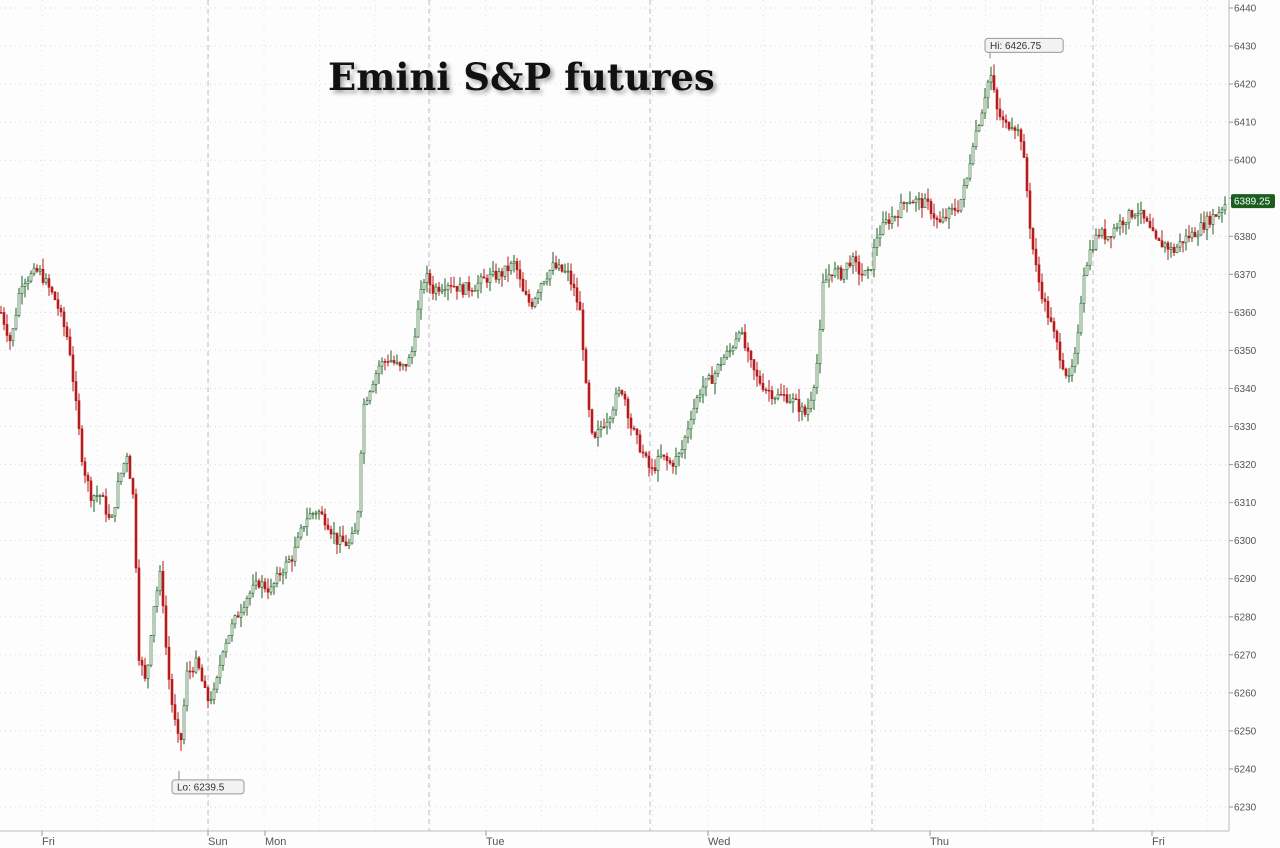 The image size is (1280, 848). I want to click on x-tick-label: Sun, so click(218, 842).